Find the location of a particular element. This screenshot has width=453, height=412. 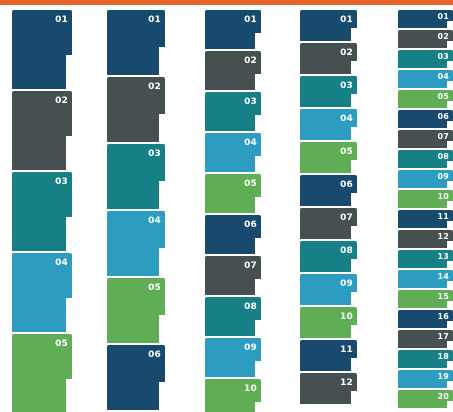

divider-tab: 15 is located at coordinates (425, 299).